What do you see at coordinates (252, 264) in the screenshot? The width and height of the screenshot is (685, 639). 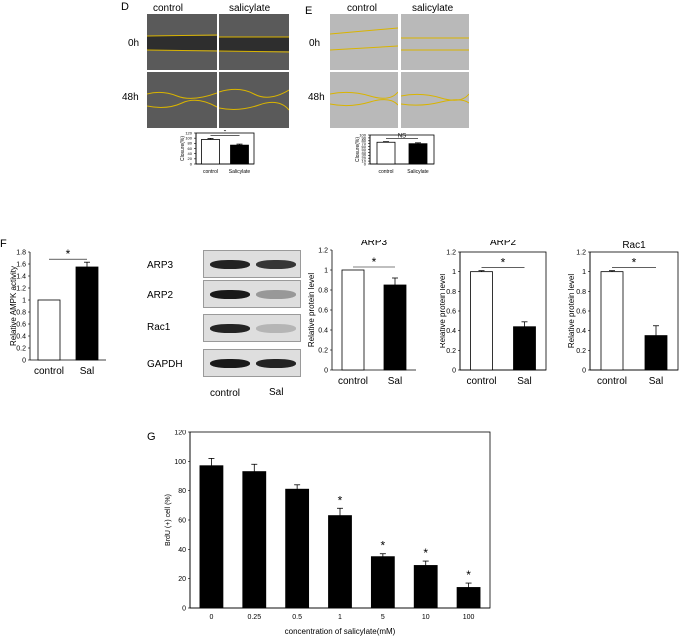 I see `blot-strip-arp3` at bounding box center [252, 264].